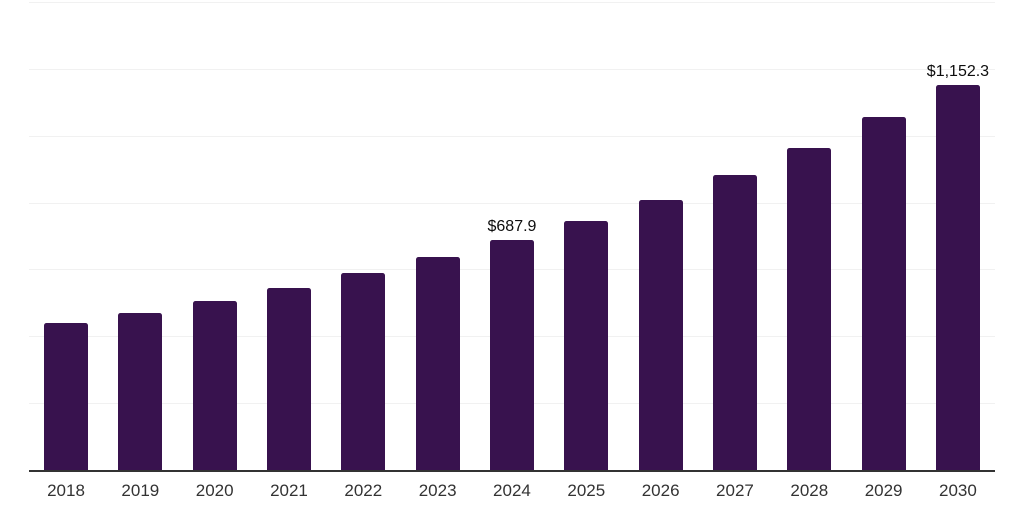 The width and height of the screenshot is (1024, 512). I want to click on bar-2025, so click(586, 345).